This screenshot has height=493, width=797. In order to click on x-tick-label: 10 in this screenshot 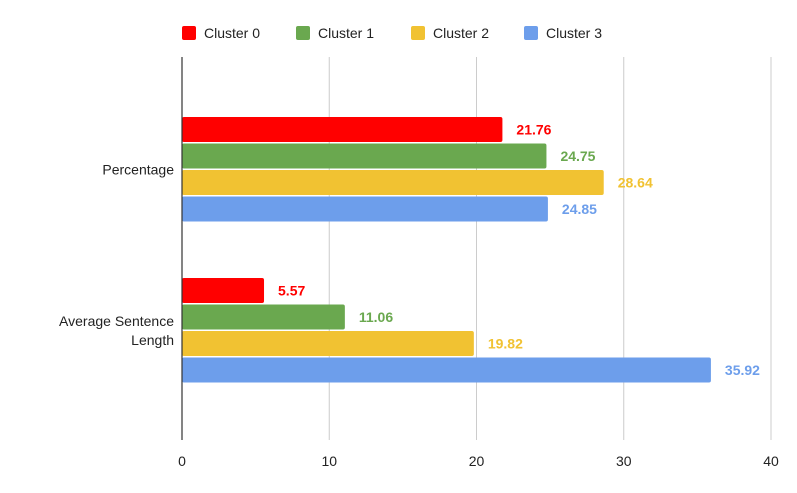, I will do `click(329, 461)`.